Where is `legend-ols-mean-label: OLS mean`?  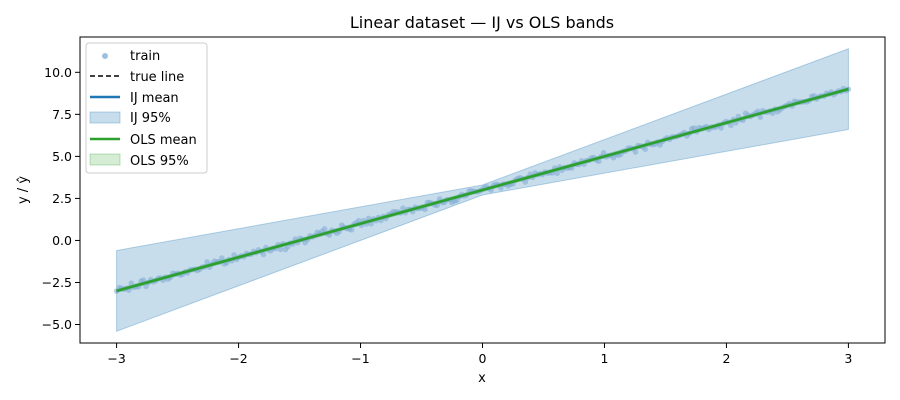 legend-ols-mean-label: OLS mean is located at coordinates (163, 140).